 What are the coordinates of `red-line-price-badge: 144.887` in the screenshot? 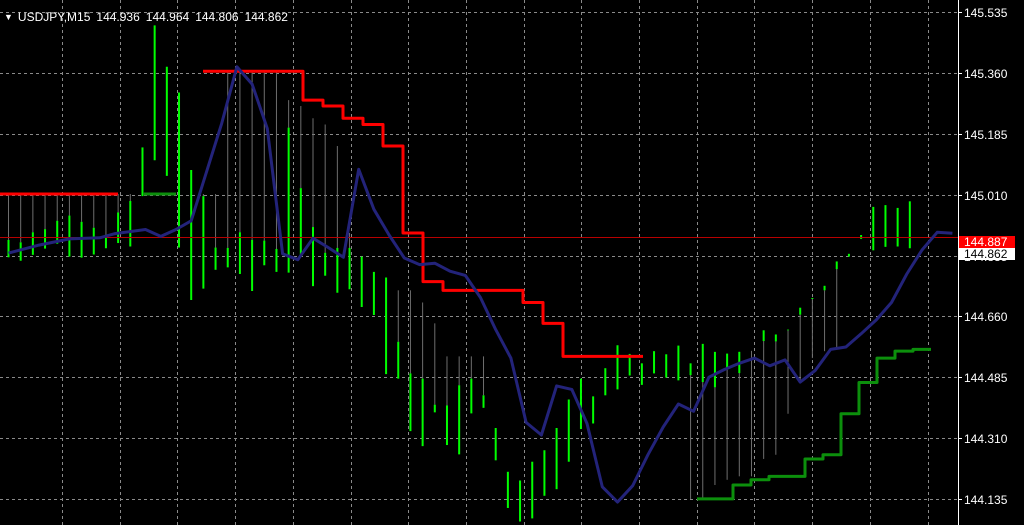 It's located at (987, 242).